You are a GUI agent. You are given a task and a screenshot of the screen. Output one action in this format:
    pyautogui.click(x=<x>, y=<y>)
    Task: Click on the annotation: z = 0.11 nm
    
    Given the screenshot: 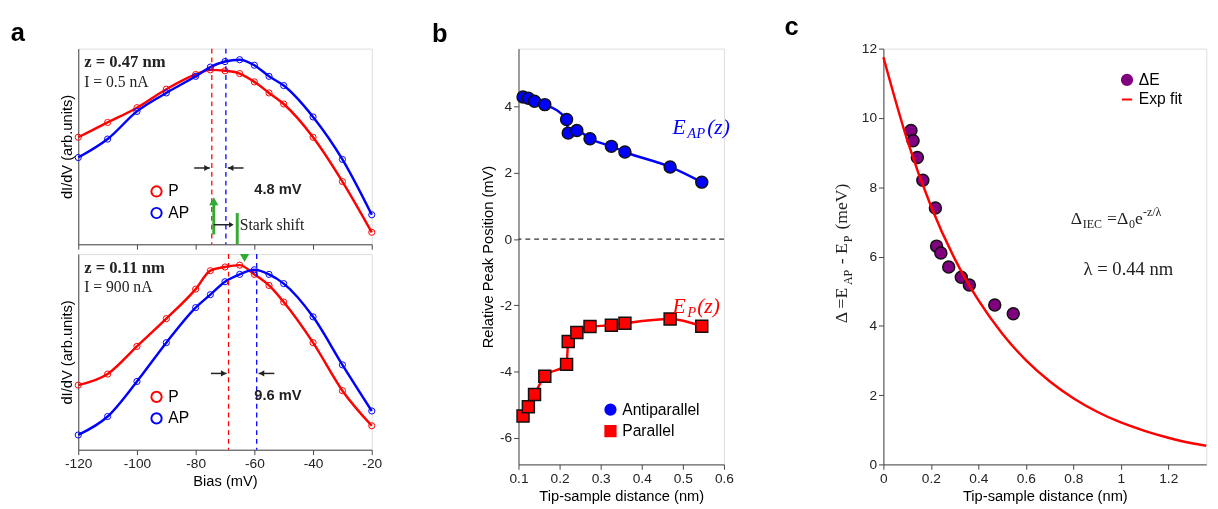 What is the action you would take?
    pyautogui.click(x=124, y=267)
    